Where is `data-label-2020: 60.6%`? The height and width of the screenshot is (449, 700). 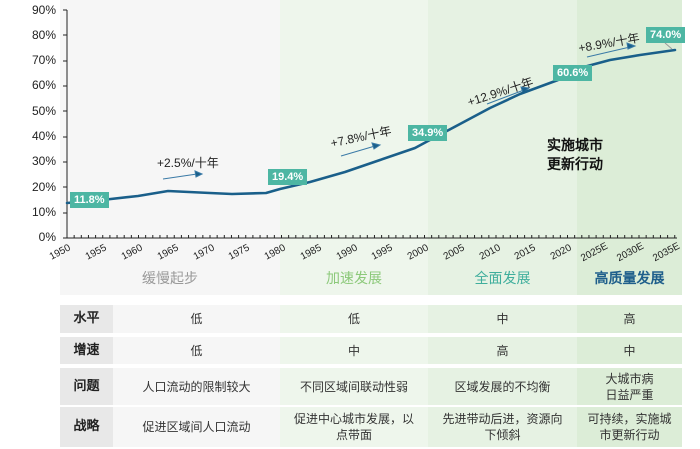
data-label-2020: 60.6% is located at coordinates (573, 73).